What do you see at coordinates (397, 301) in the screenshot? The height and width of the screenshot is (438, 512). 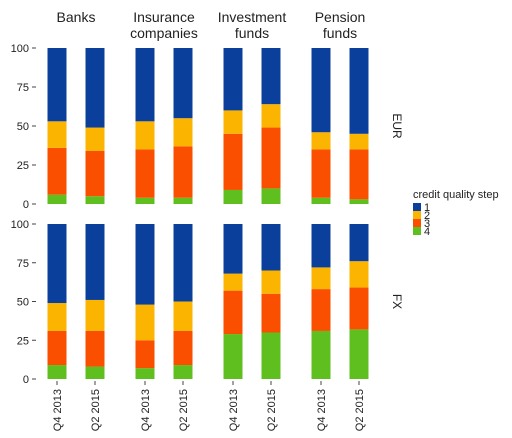 I see `row-label: FX` at bounding box center [397, 301].